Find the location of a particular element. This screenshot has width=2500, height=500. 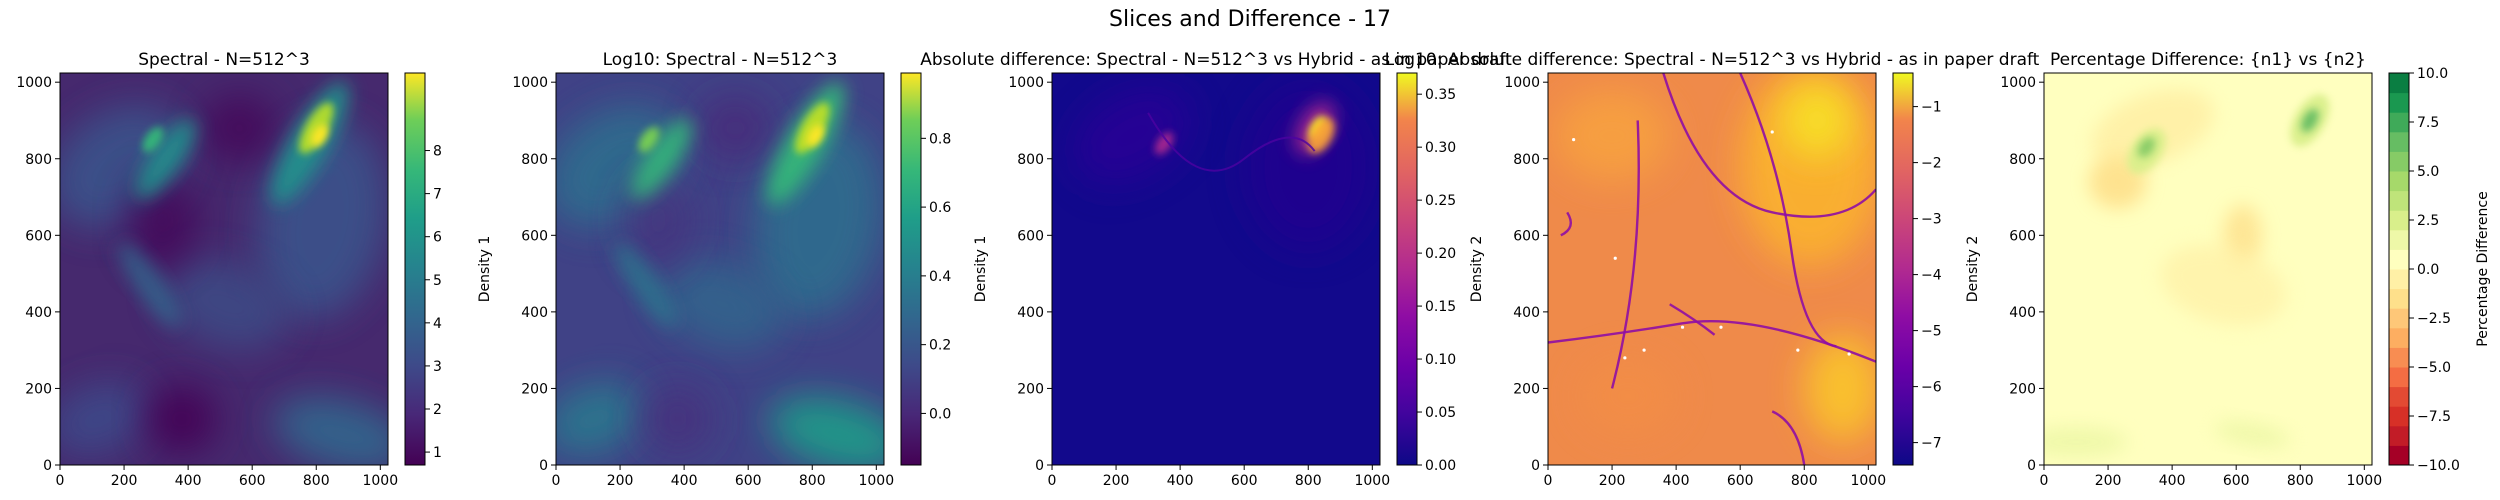

colorbar-tick-label: −6 is located at coordinates (1931, 388).